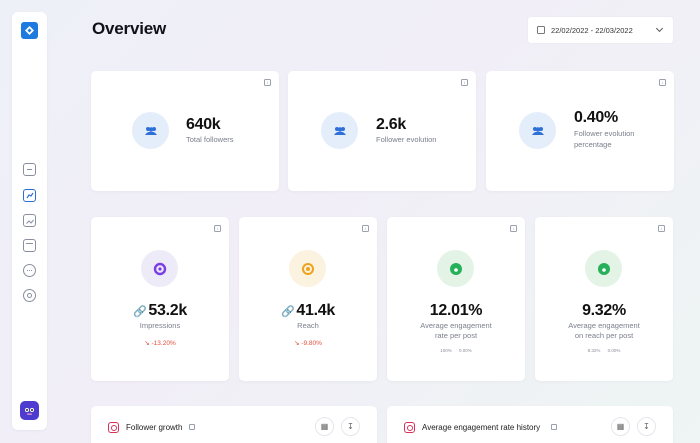 The height and width of the screenshot is (443, 700). I want to click on dashboard-icon, so click(29, 169).